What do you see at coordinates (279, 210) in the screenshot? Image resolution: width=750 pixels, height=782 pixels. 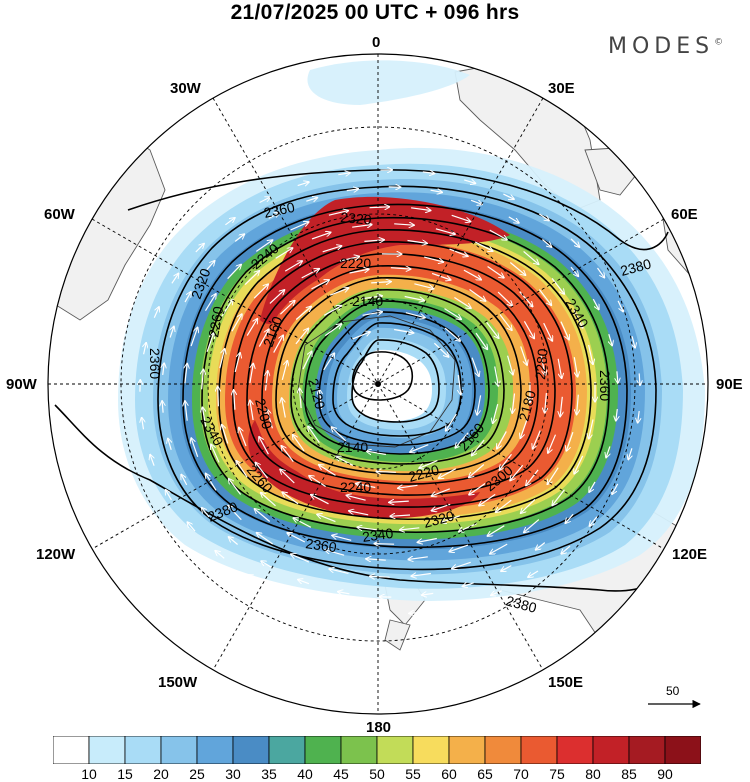 I see `contour-label: 2360` at bounding box center [279, 210].